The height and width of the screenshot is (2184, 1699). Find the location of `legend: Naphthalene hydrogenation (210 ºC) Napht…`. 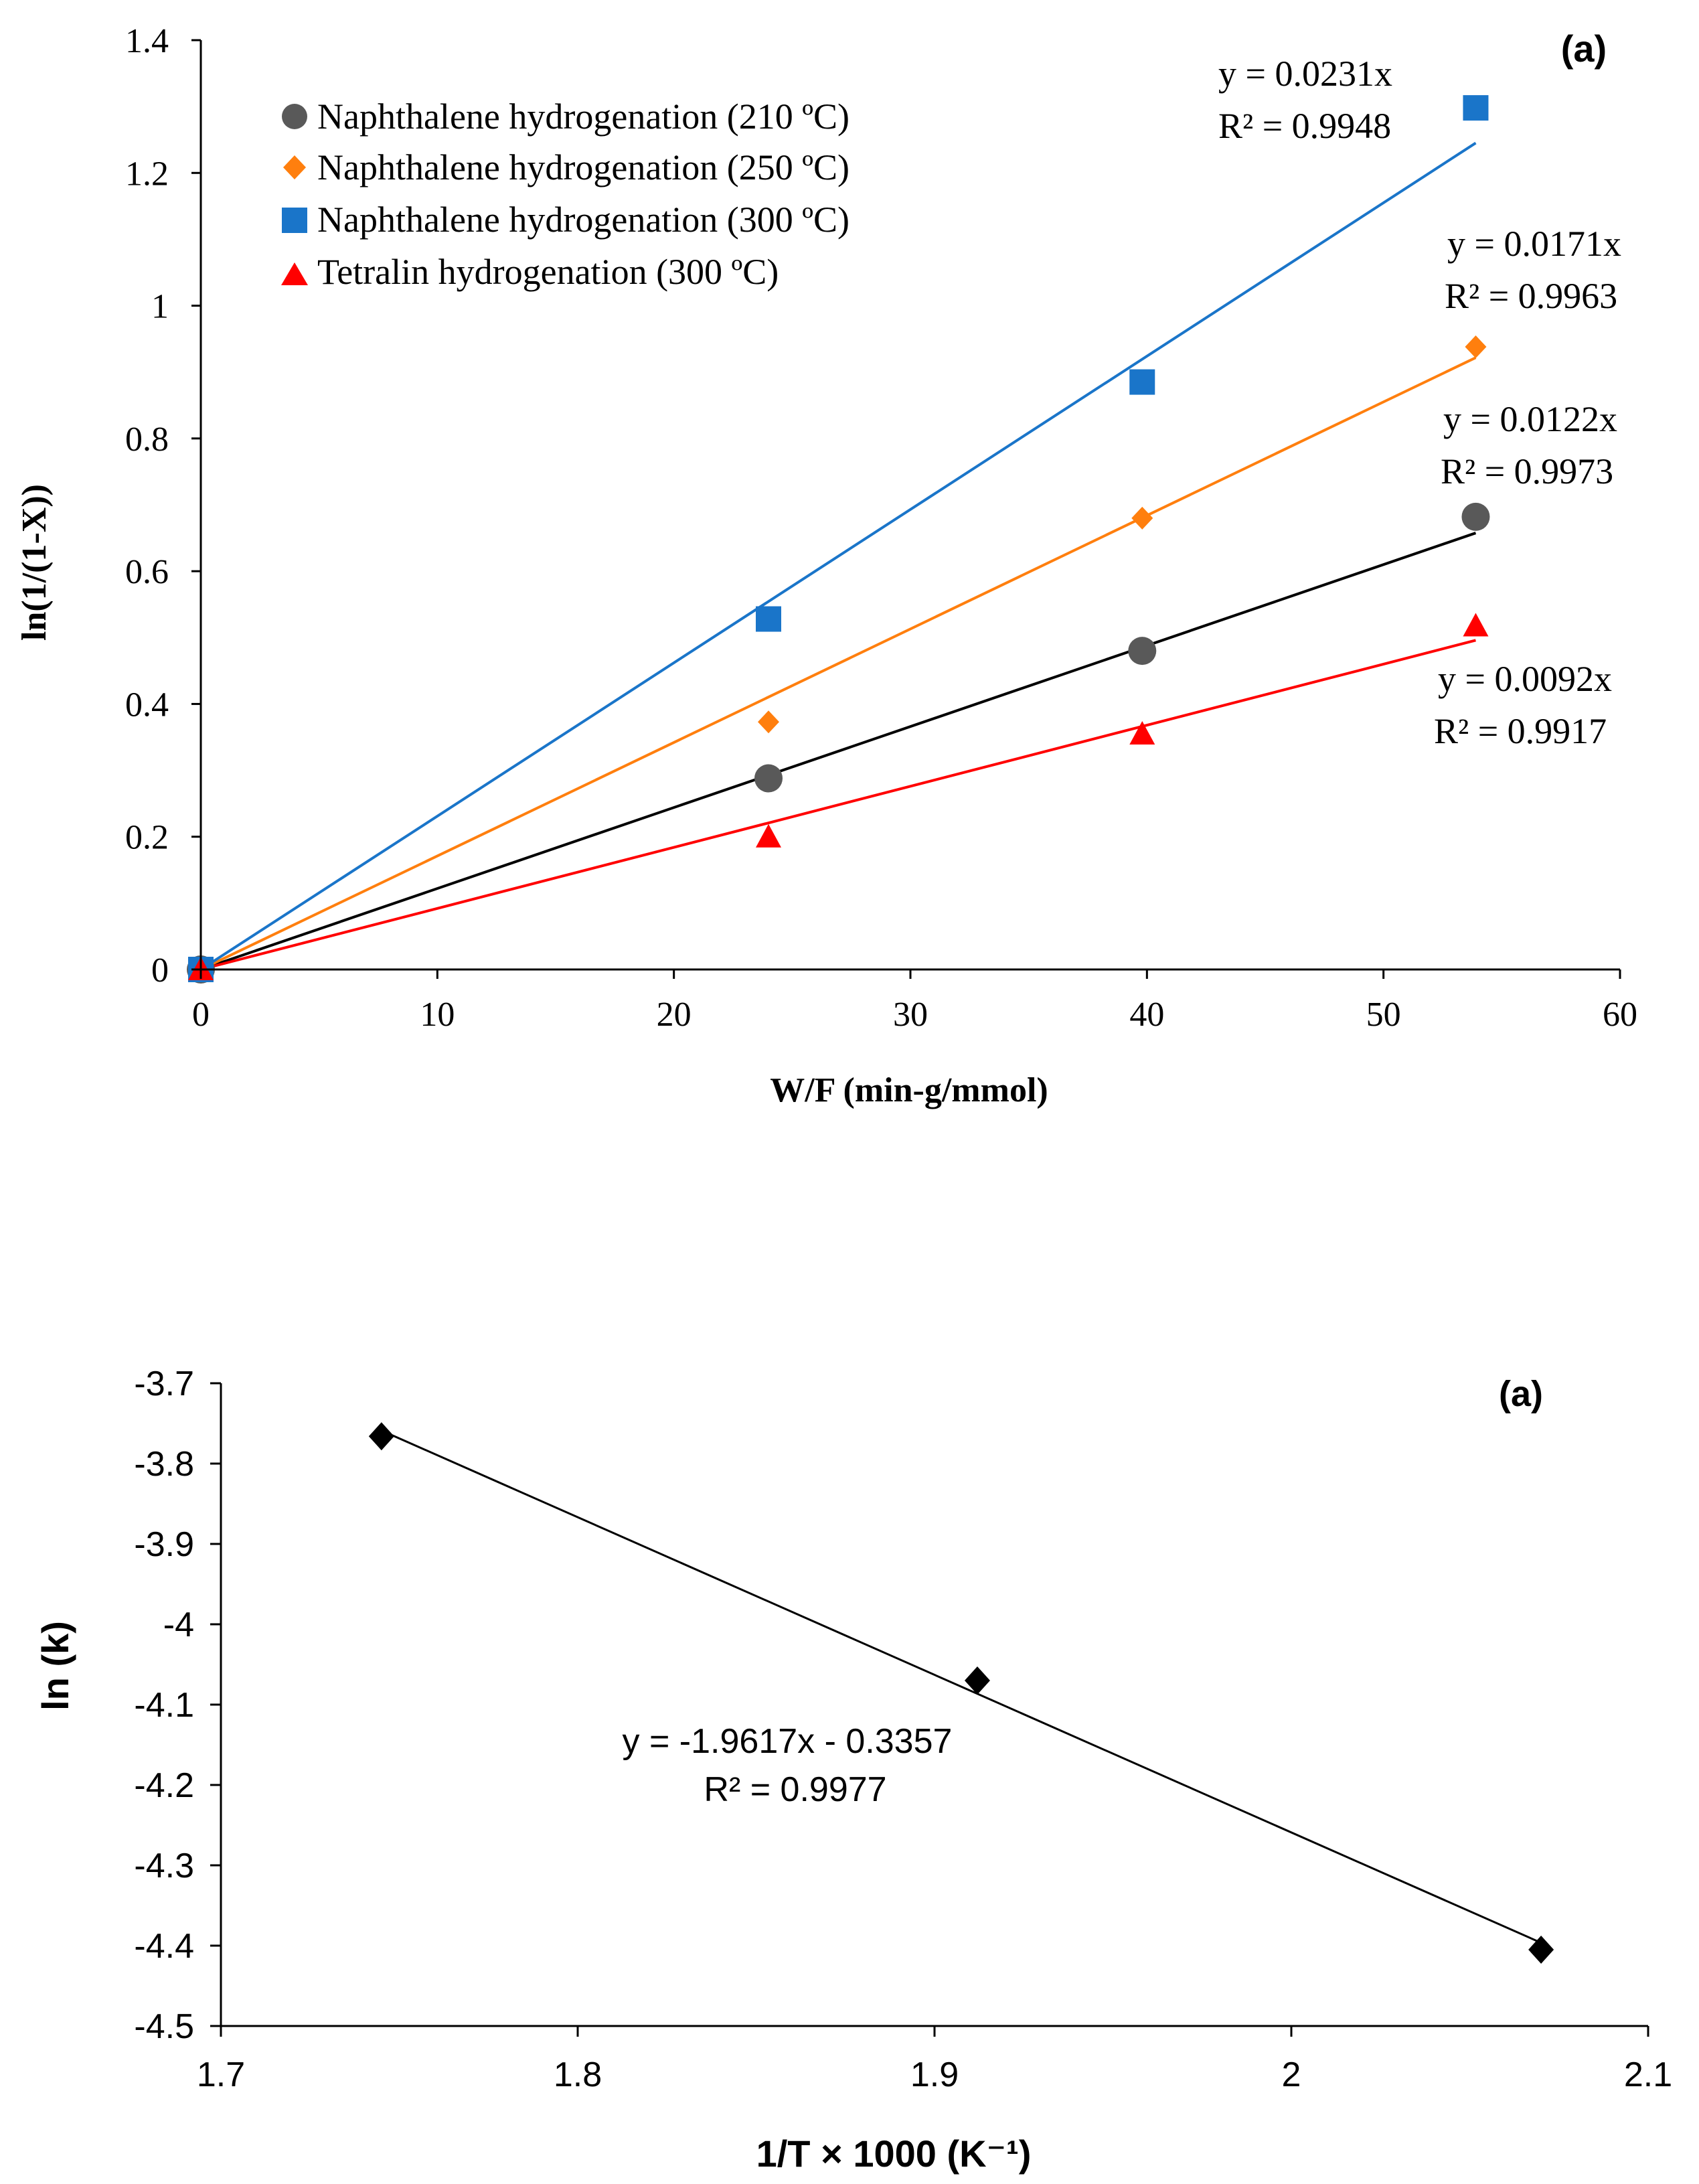

legend: Naphthalene hydrogenation (210 ºC) Napht… is located at coordinates (565, 194).